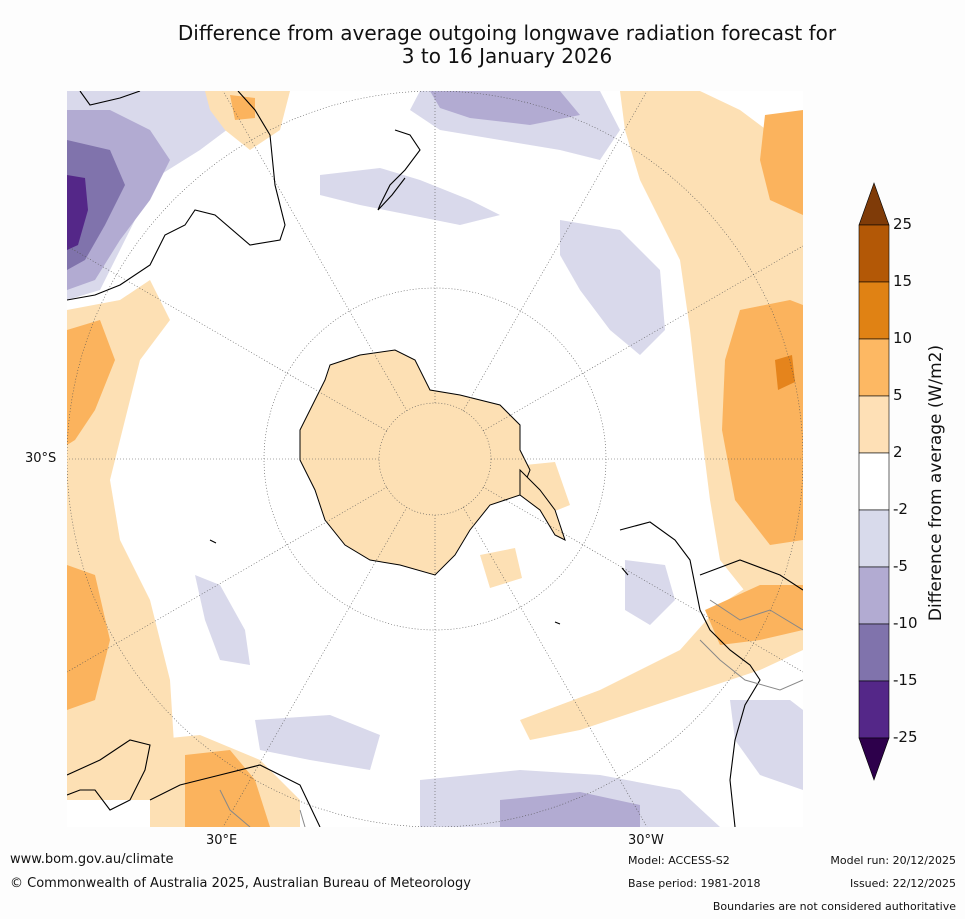  I want to click on footer-model: Model: ACCESS-S2, so click(679, 860).